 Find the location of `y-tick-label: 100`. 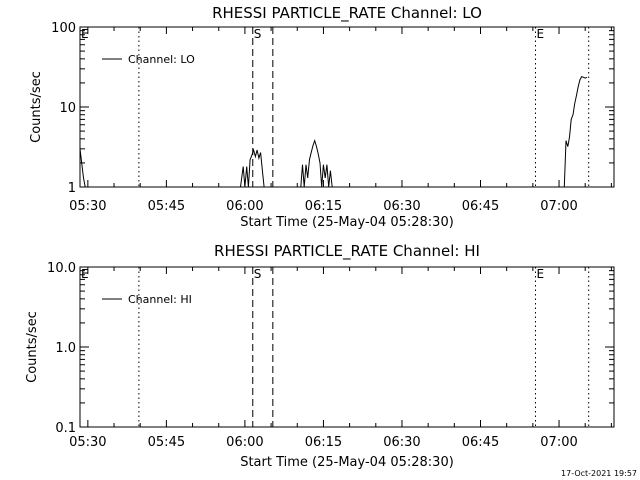

y-tick-label: 100 is located at coordinates (63, 28).